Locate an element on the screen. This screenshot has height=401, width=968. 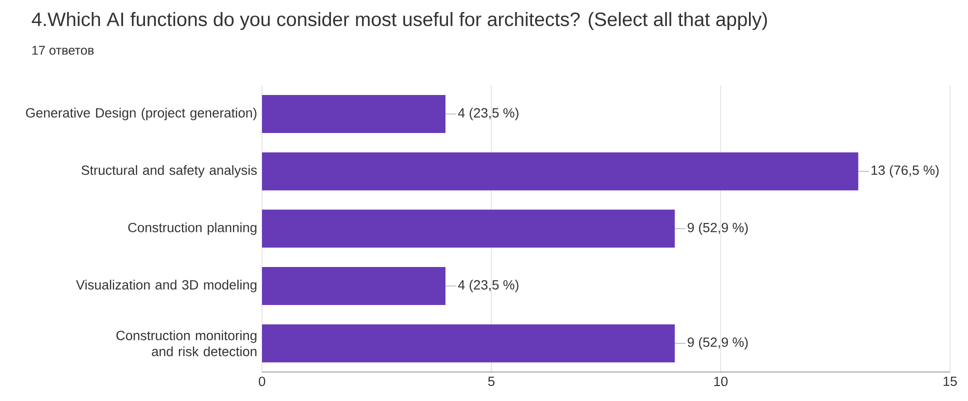
x-tick-label: 10 is located at coordinates (721, 381).